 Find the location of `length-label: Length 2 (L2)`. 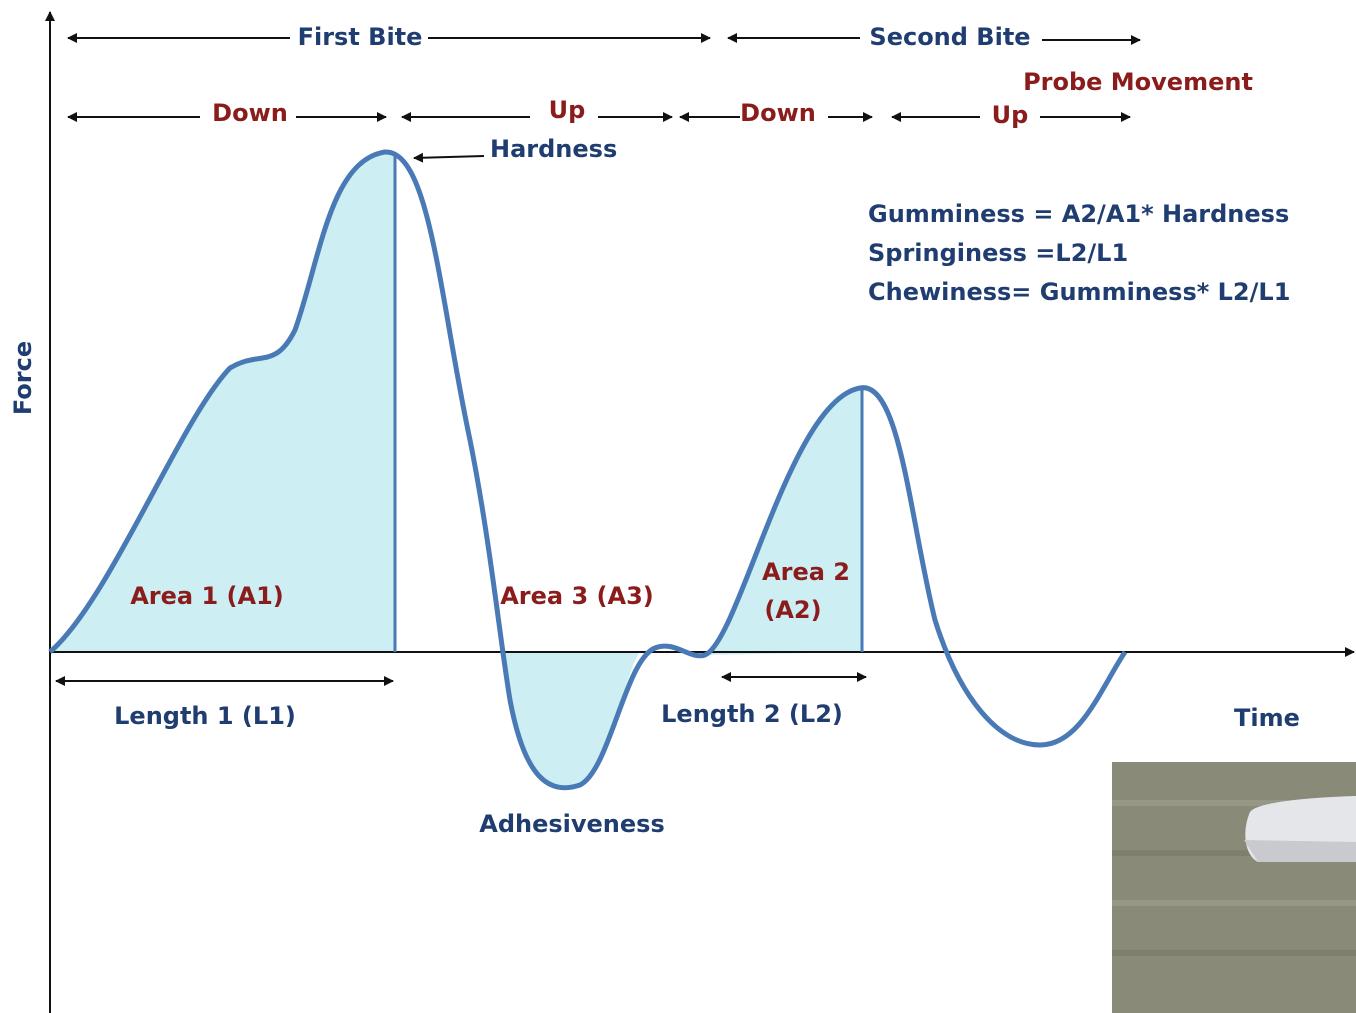

length-label: Length 2 (L2) is located at coordinates (752, 714).